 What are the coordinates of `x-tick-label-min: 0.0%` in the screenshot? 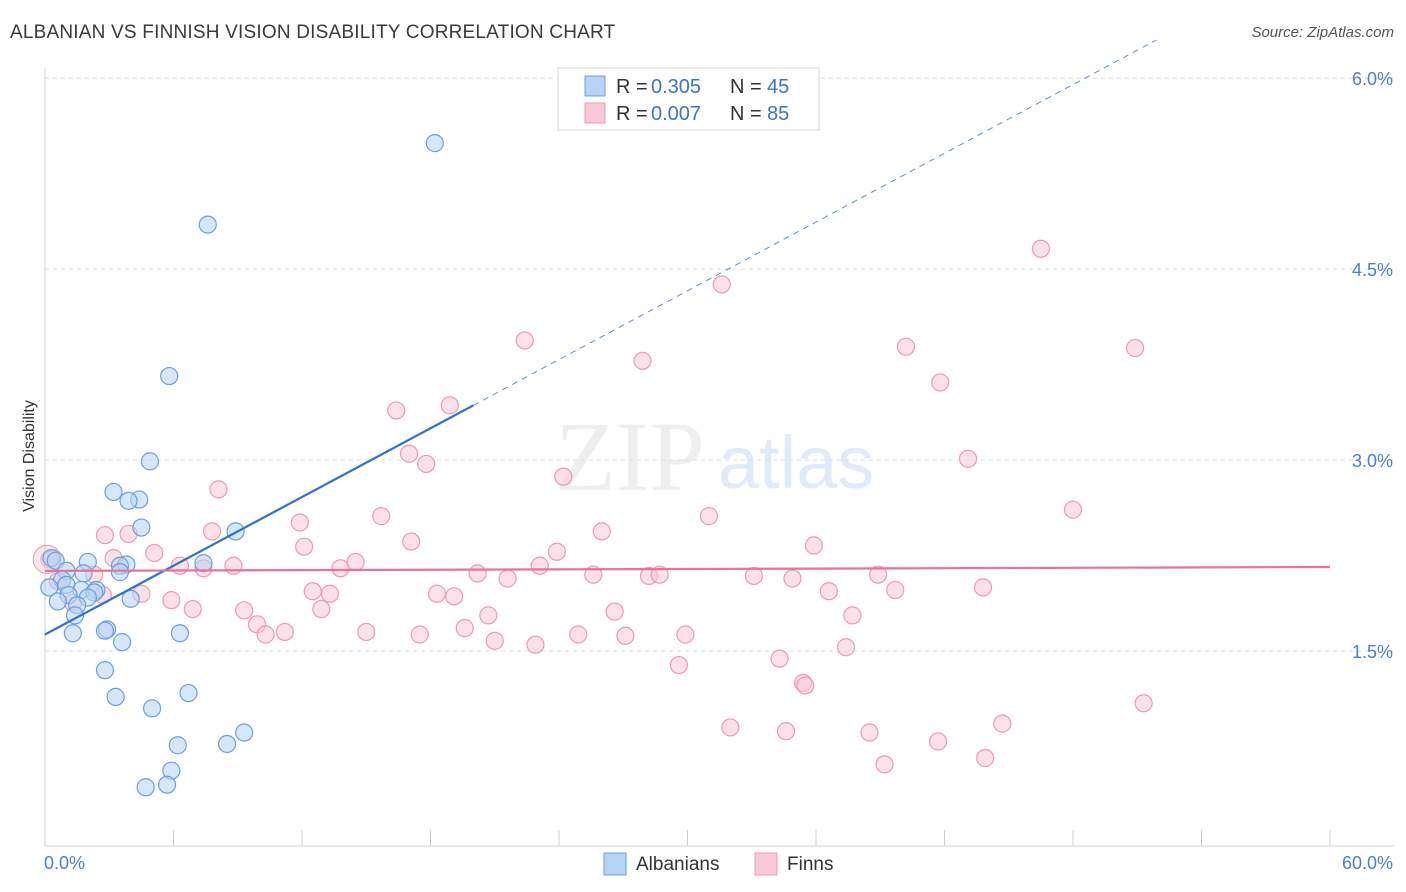 It's located at (64, 863).